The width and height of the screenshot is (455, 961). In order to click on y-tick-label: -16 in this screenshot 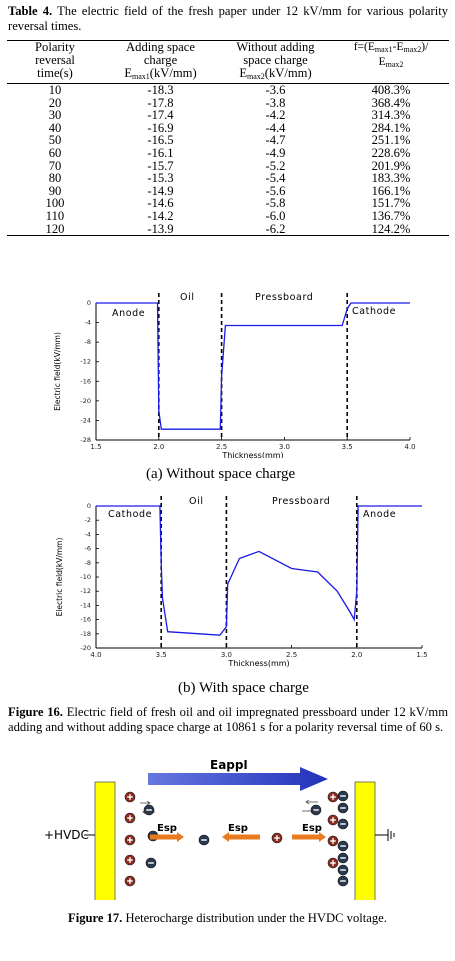, I will do `click(85, 620)`.